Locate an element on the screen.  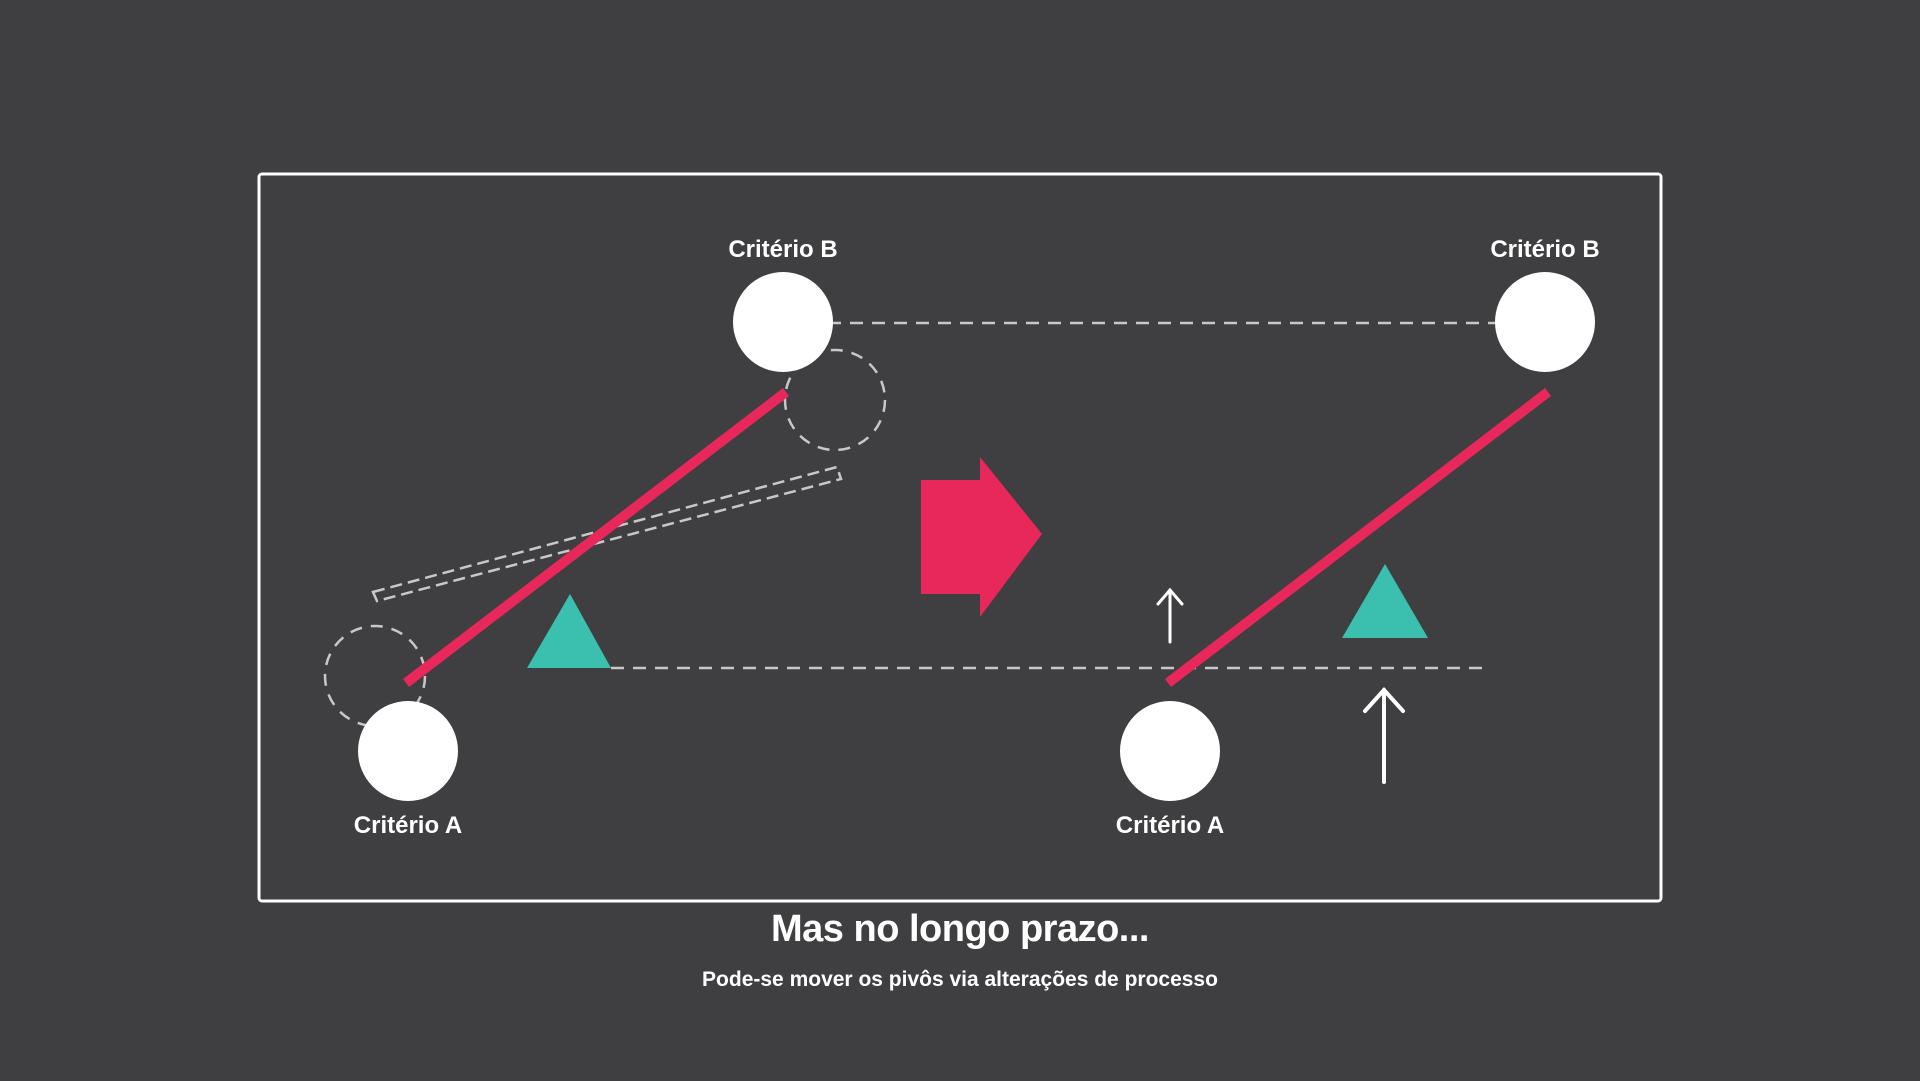
lever-left is located at coordinates (596, 537).